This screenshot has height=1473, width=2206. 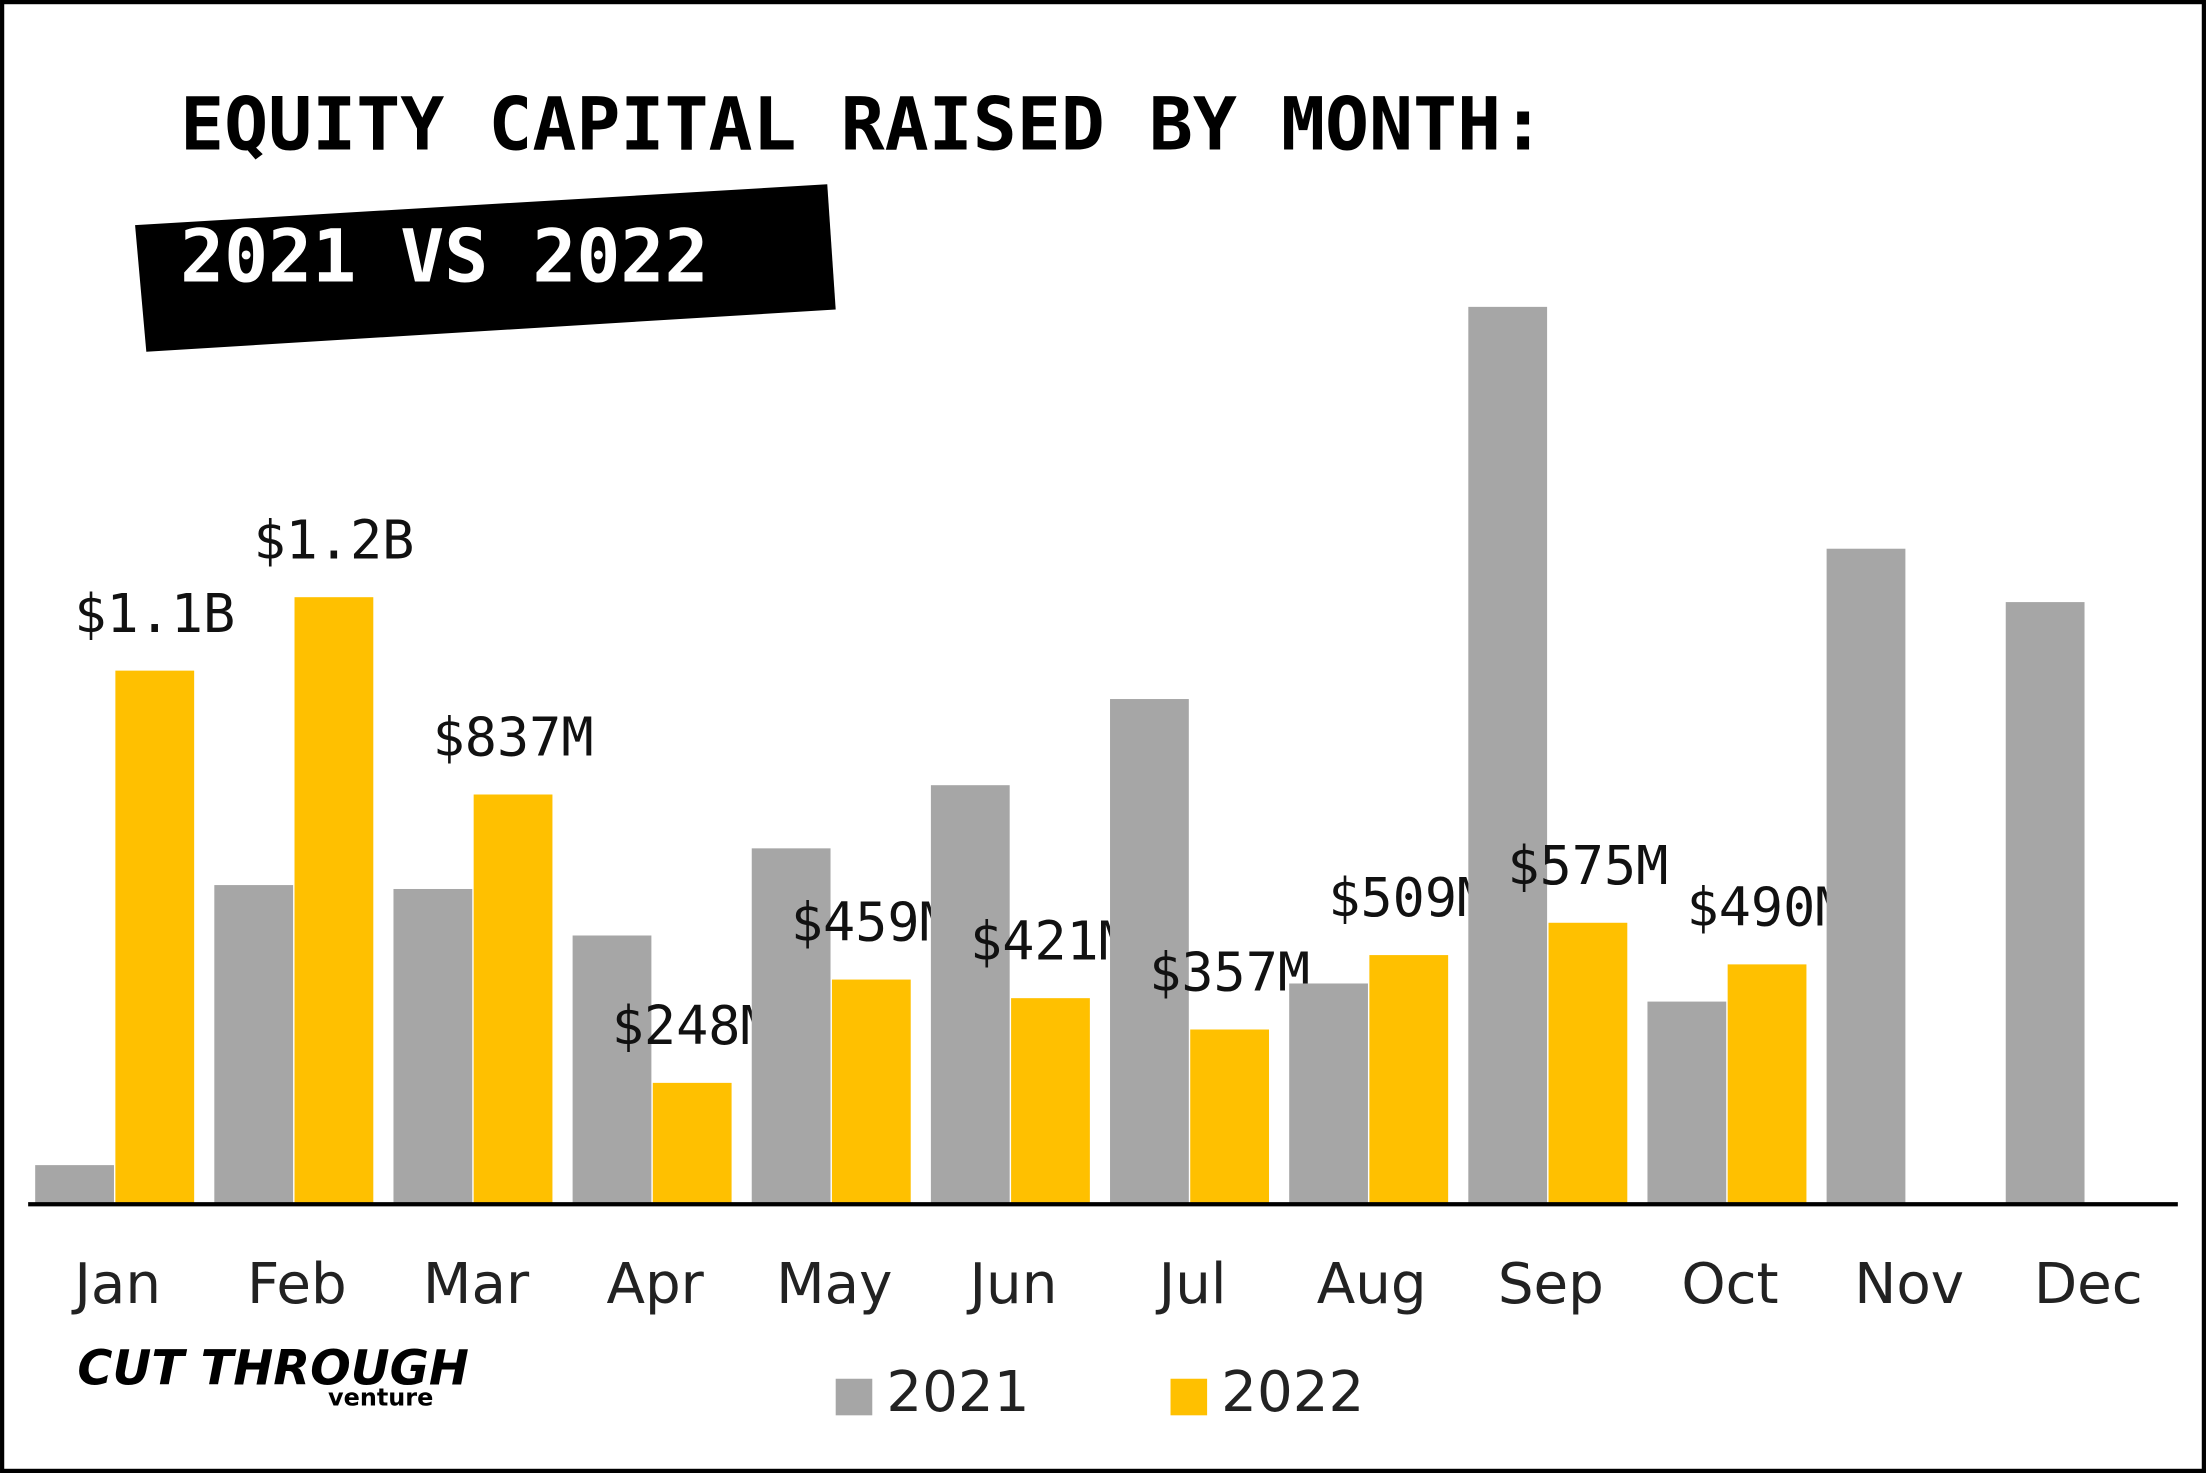 I want to click on data-label: $575M, so click(x=1587, y=865).